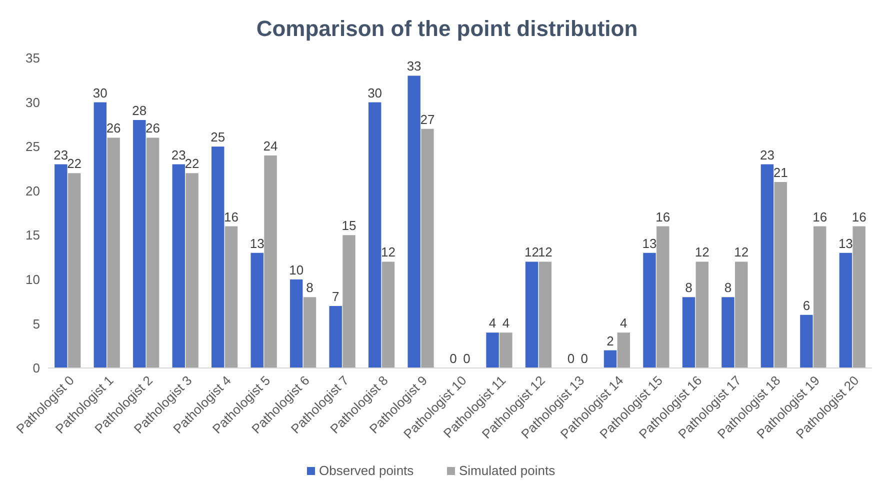 Image resolution: width=894 pixels, height=496 pixels. I want to click on y-tick-label: 20, so click(33, 190).